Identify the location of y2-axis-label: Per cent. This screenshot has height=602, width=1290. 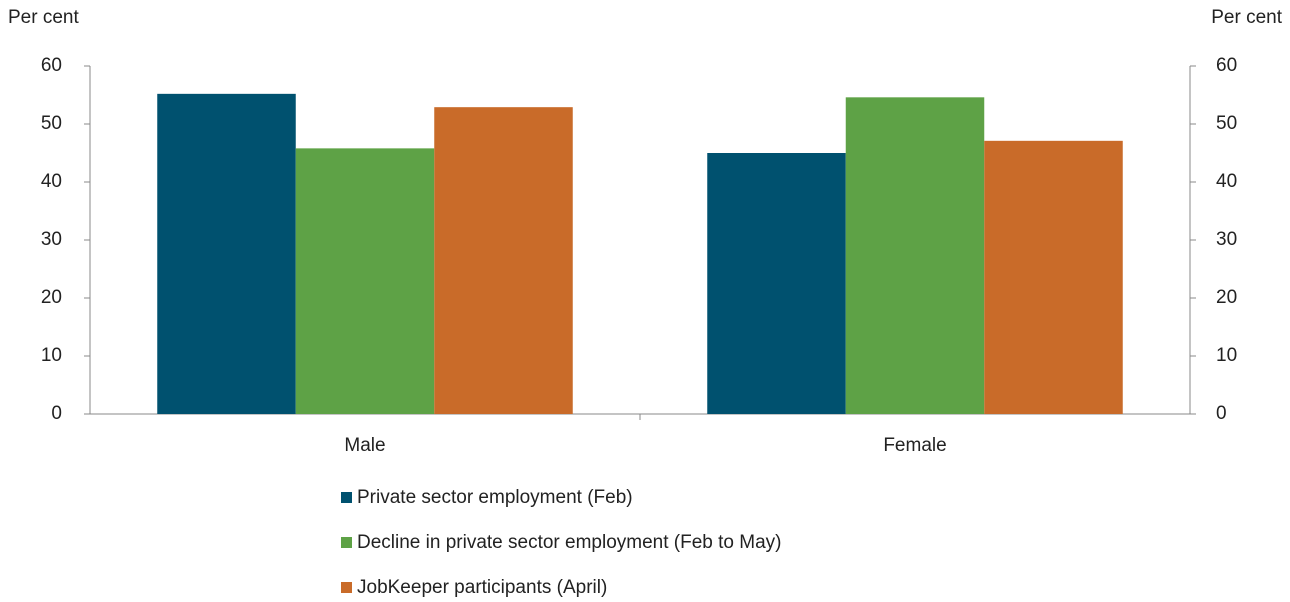
(1246, 17).